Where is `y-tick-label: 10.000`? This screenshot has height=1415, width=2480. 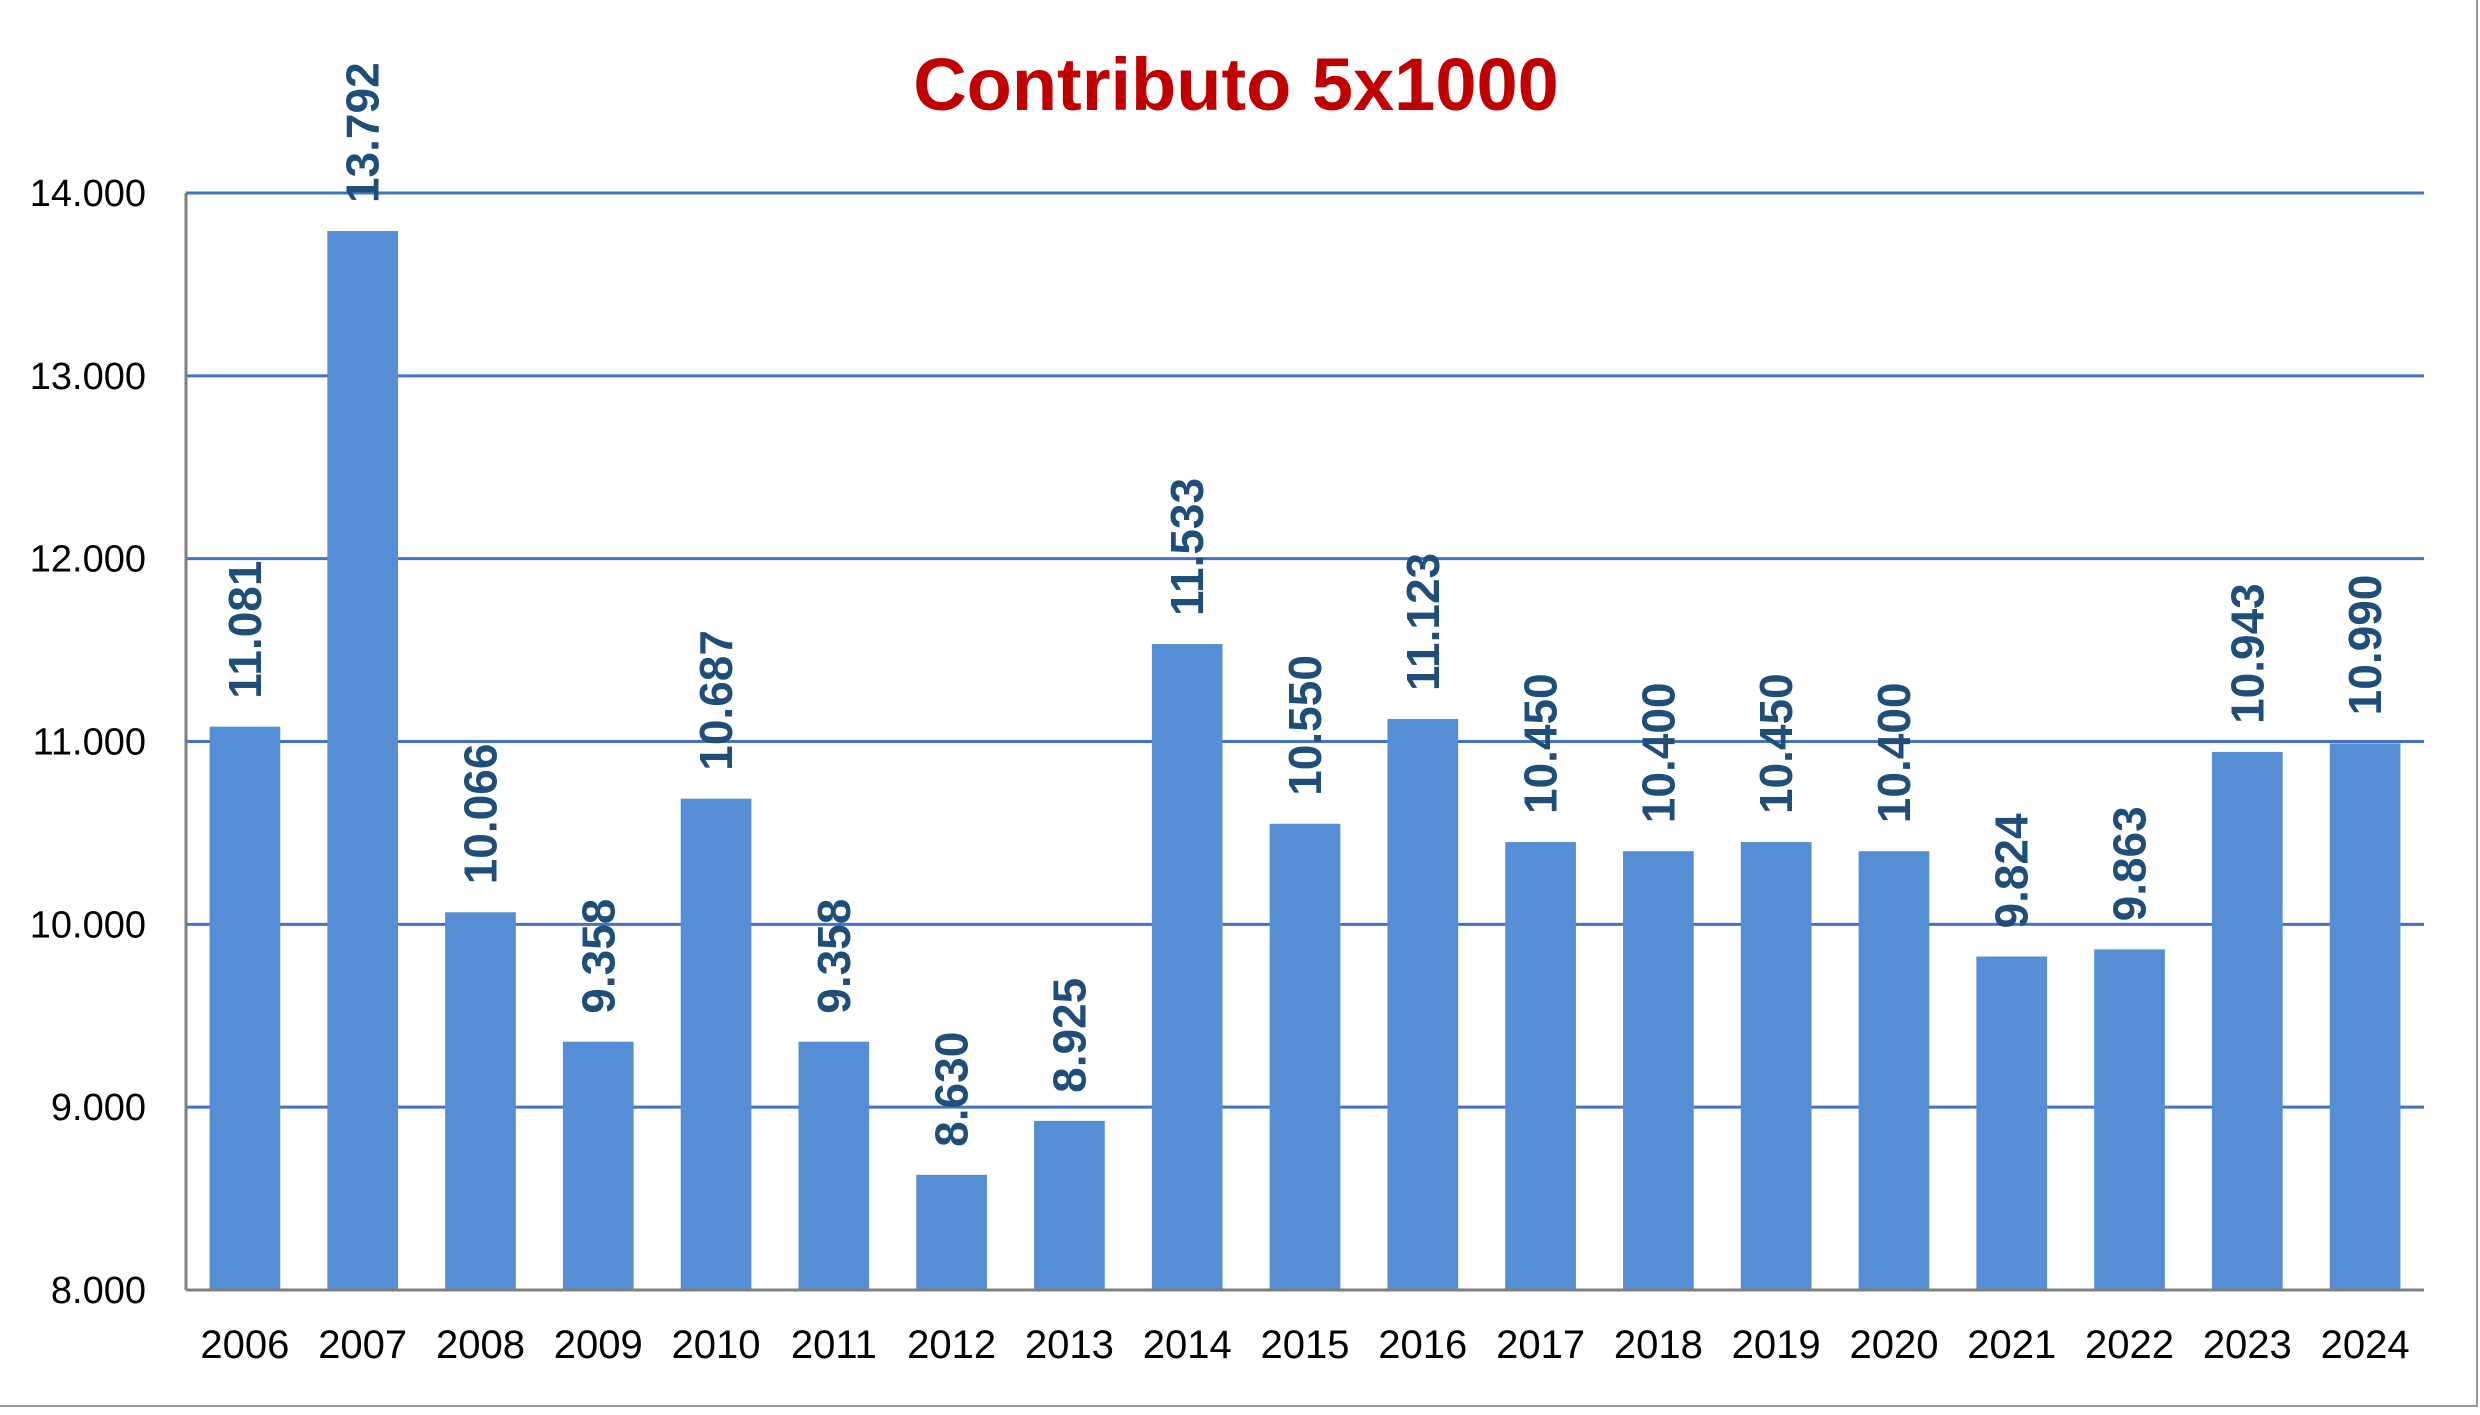 y-tick-label: 10.000 is located at coordinates (88, 925).